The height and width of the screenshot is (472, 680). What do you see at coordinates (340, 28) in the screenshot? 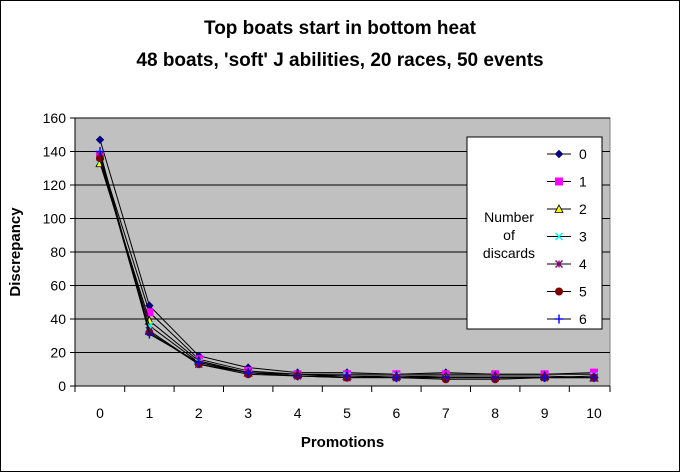
I see `chart-title: Top boats start in bottom heat` at bounding box center [340, 28].